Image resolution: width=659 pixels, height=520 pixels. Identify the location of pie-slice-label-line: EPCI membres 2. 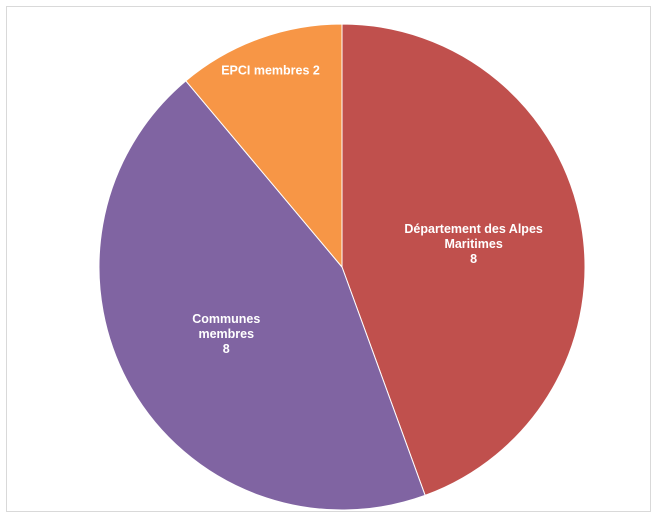
(270, 71).